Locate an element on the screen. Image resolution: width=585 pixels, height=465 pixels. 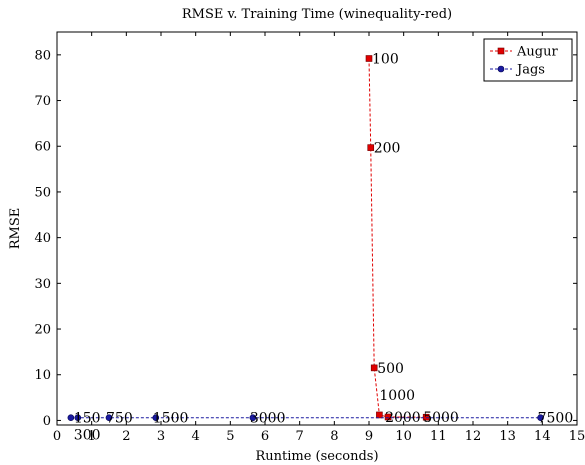
y-tick-label: 0 is located at coordinates (47, 421).